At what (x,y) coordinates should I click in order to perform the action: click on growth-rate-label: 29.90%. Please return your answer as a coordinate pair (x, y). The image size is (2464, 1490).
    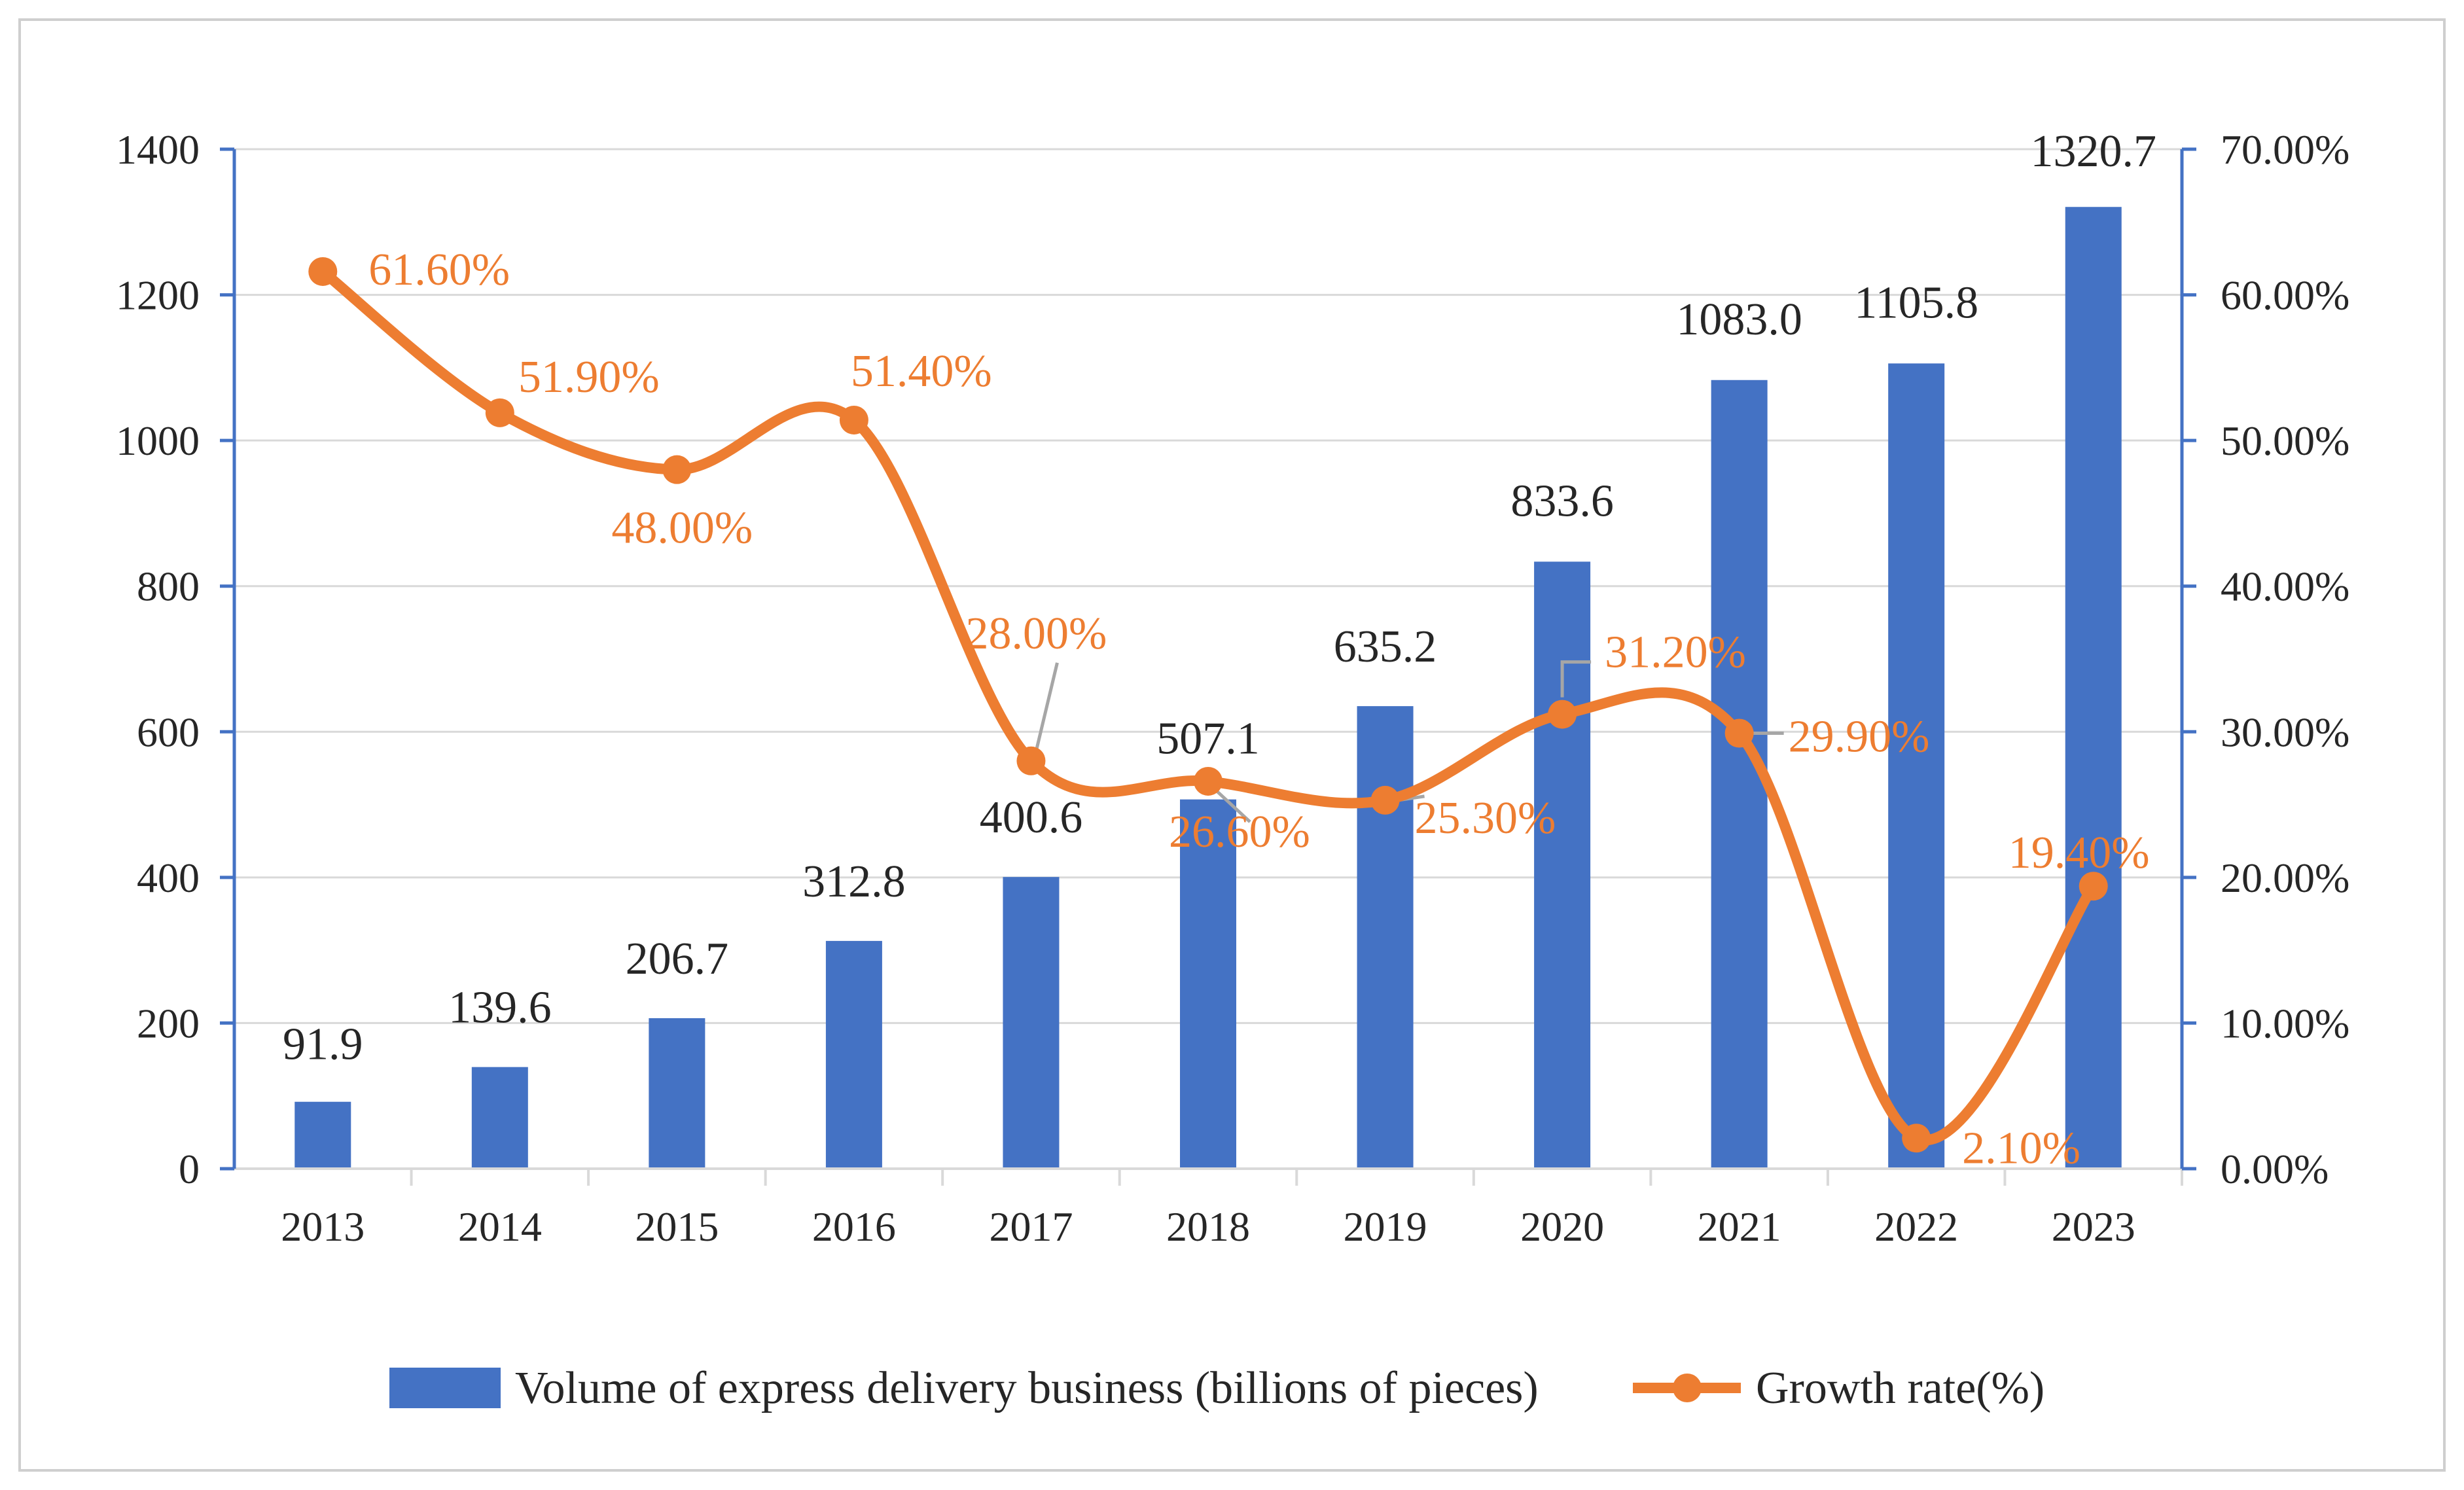
    Looking at the image, I should click on (1859, 737).